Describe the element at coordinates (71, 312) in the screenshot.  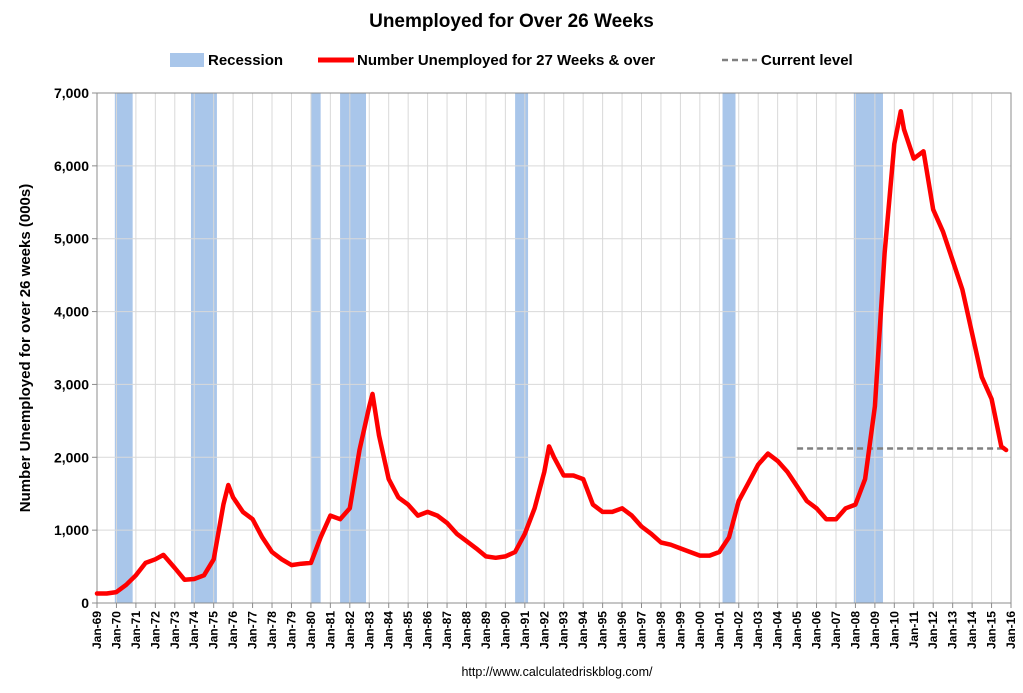
I see `y-tick-label: 4,000` at that location.